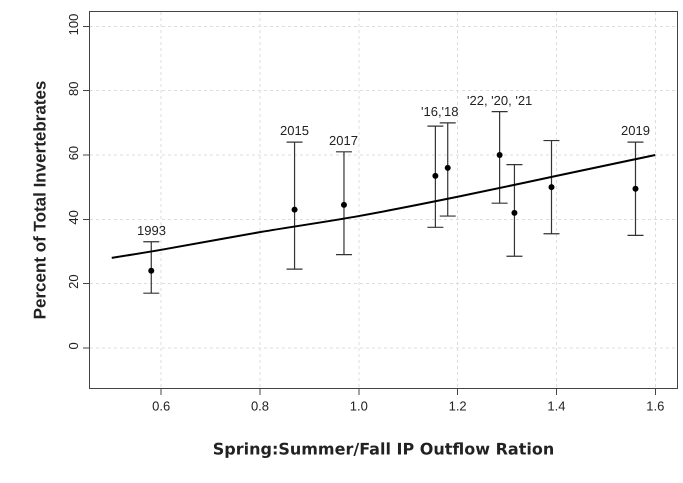 This screenshot has width=683, height=483. I want to click on x-axis-title: Spring:Summer/Fall IP Outflow Ration, so click(383, 448).